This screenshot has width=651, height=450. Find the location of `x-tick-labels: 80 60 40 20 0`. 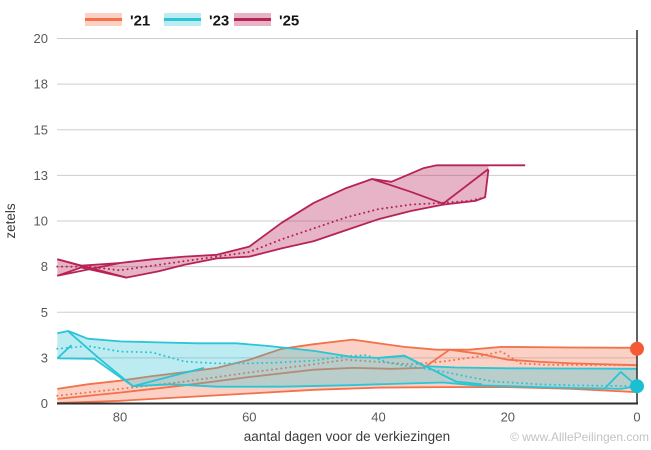

x-tick-labels: 80 60 40 20 0 is located at coordinates (377, 417).